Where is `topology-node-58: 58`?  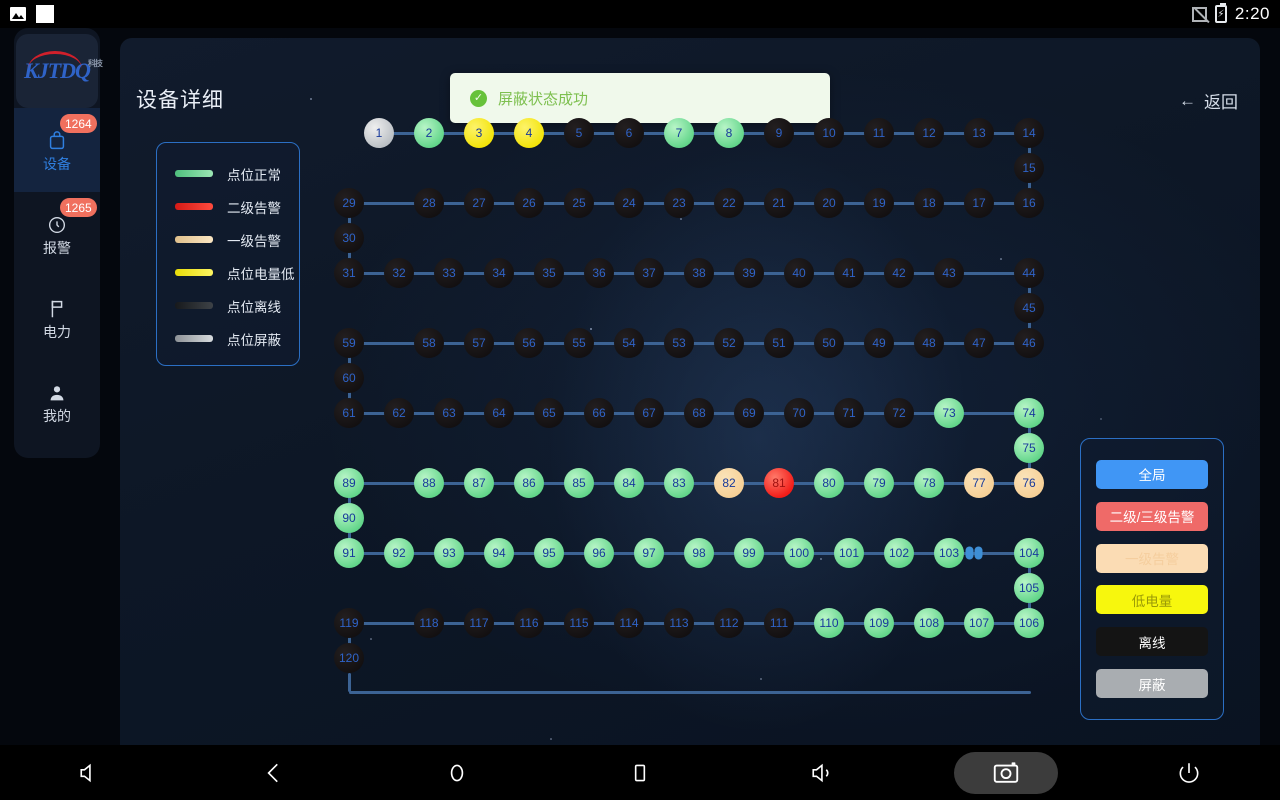
topology-node-58: 58 is located at coordinates (429, 343).